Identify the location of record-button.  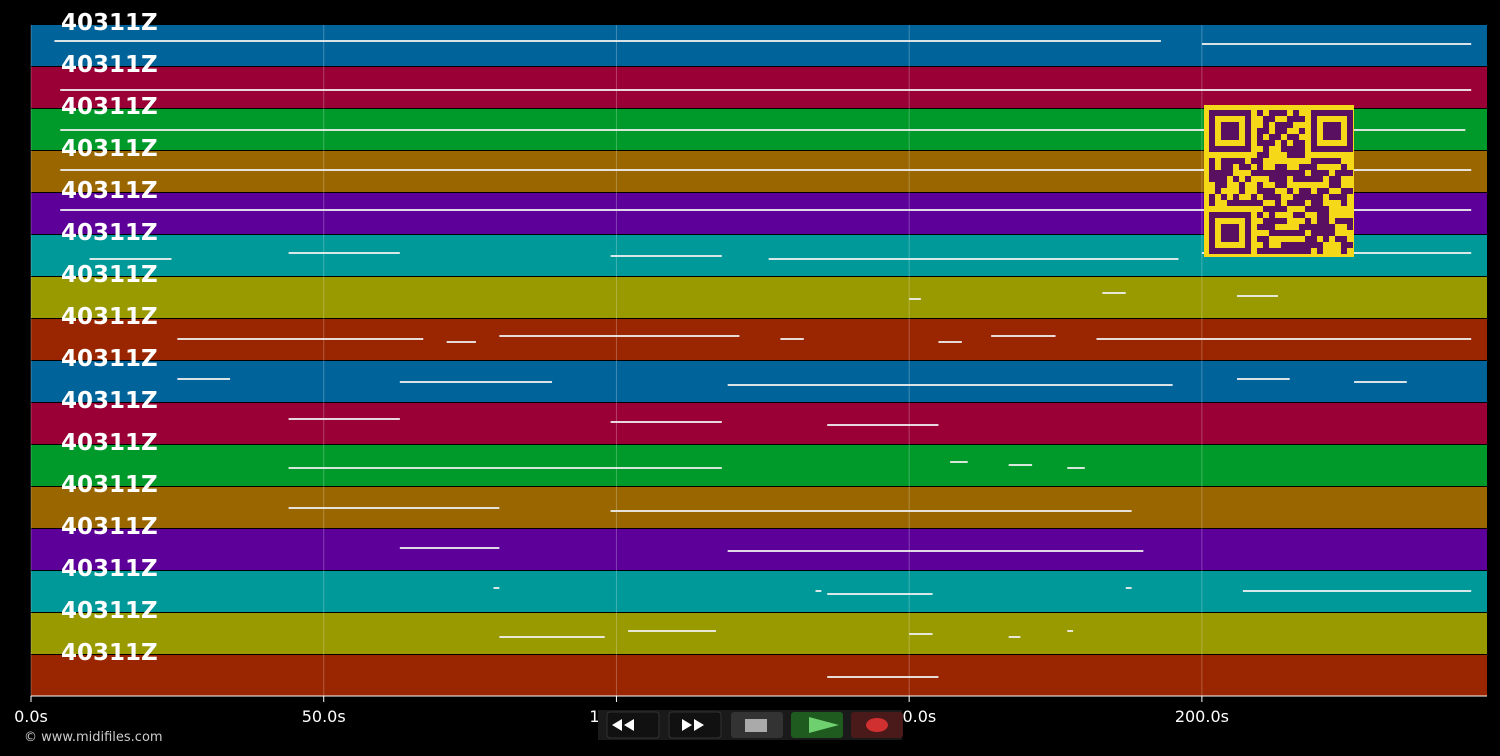
(877, 725).